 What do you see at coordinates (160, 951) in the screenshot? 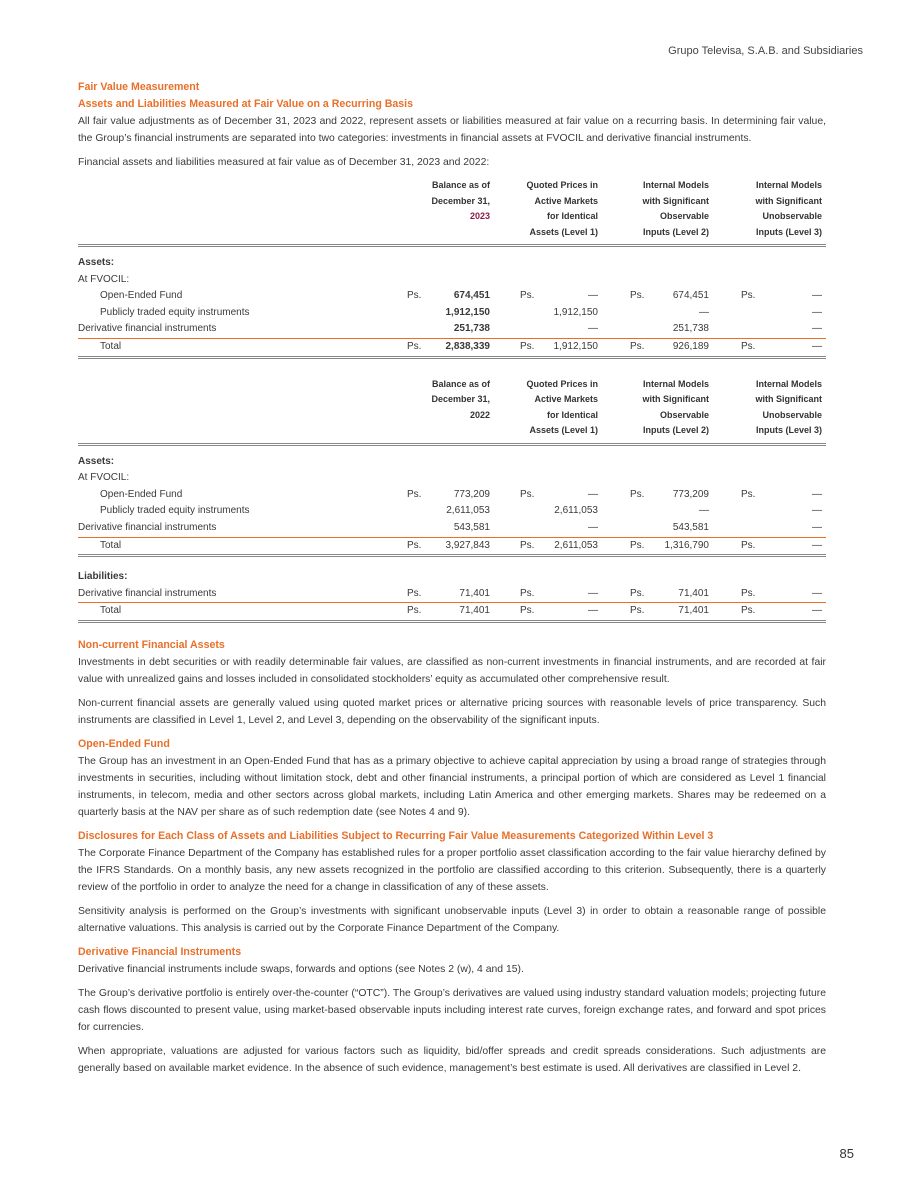
I see `section-title: Derivative Financial Instruments` at bounding box center [160, 951].